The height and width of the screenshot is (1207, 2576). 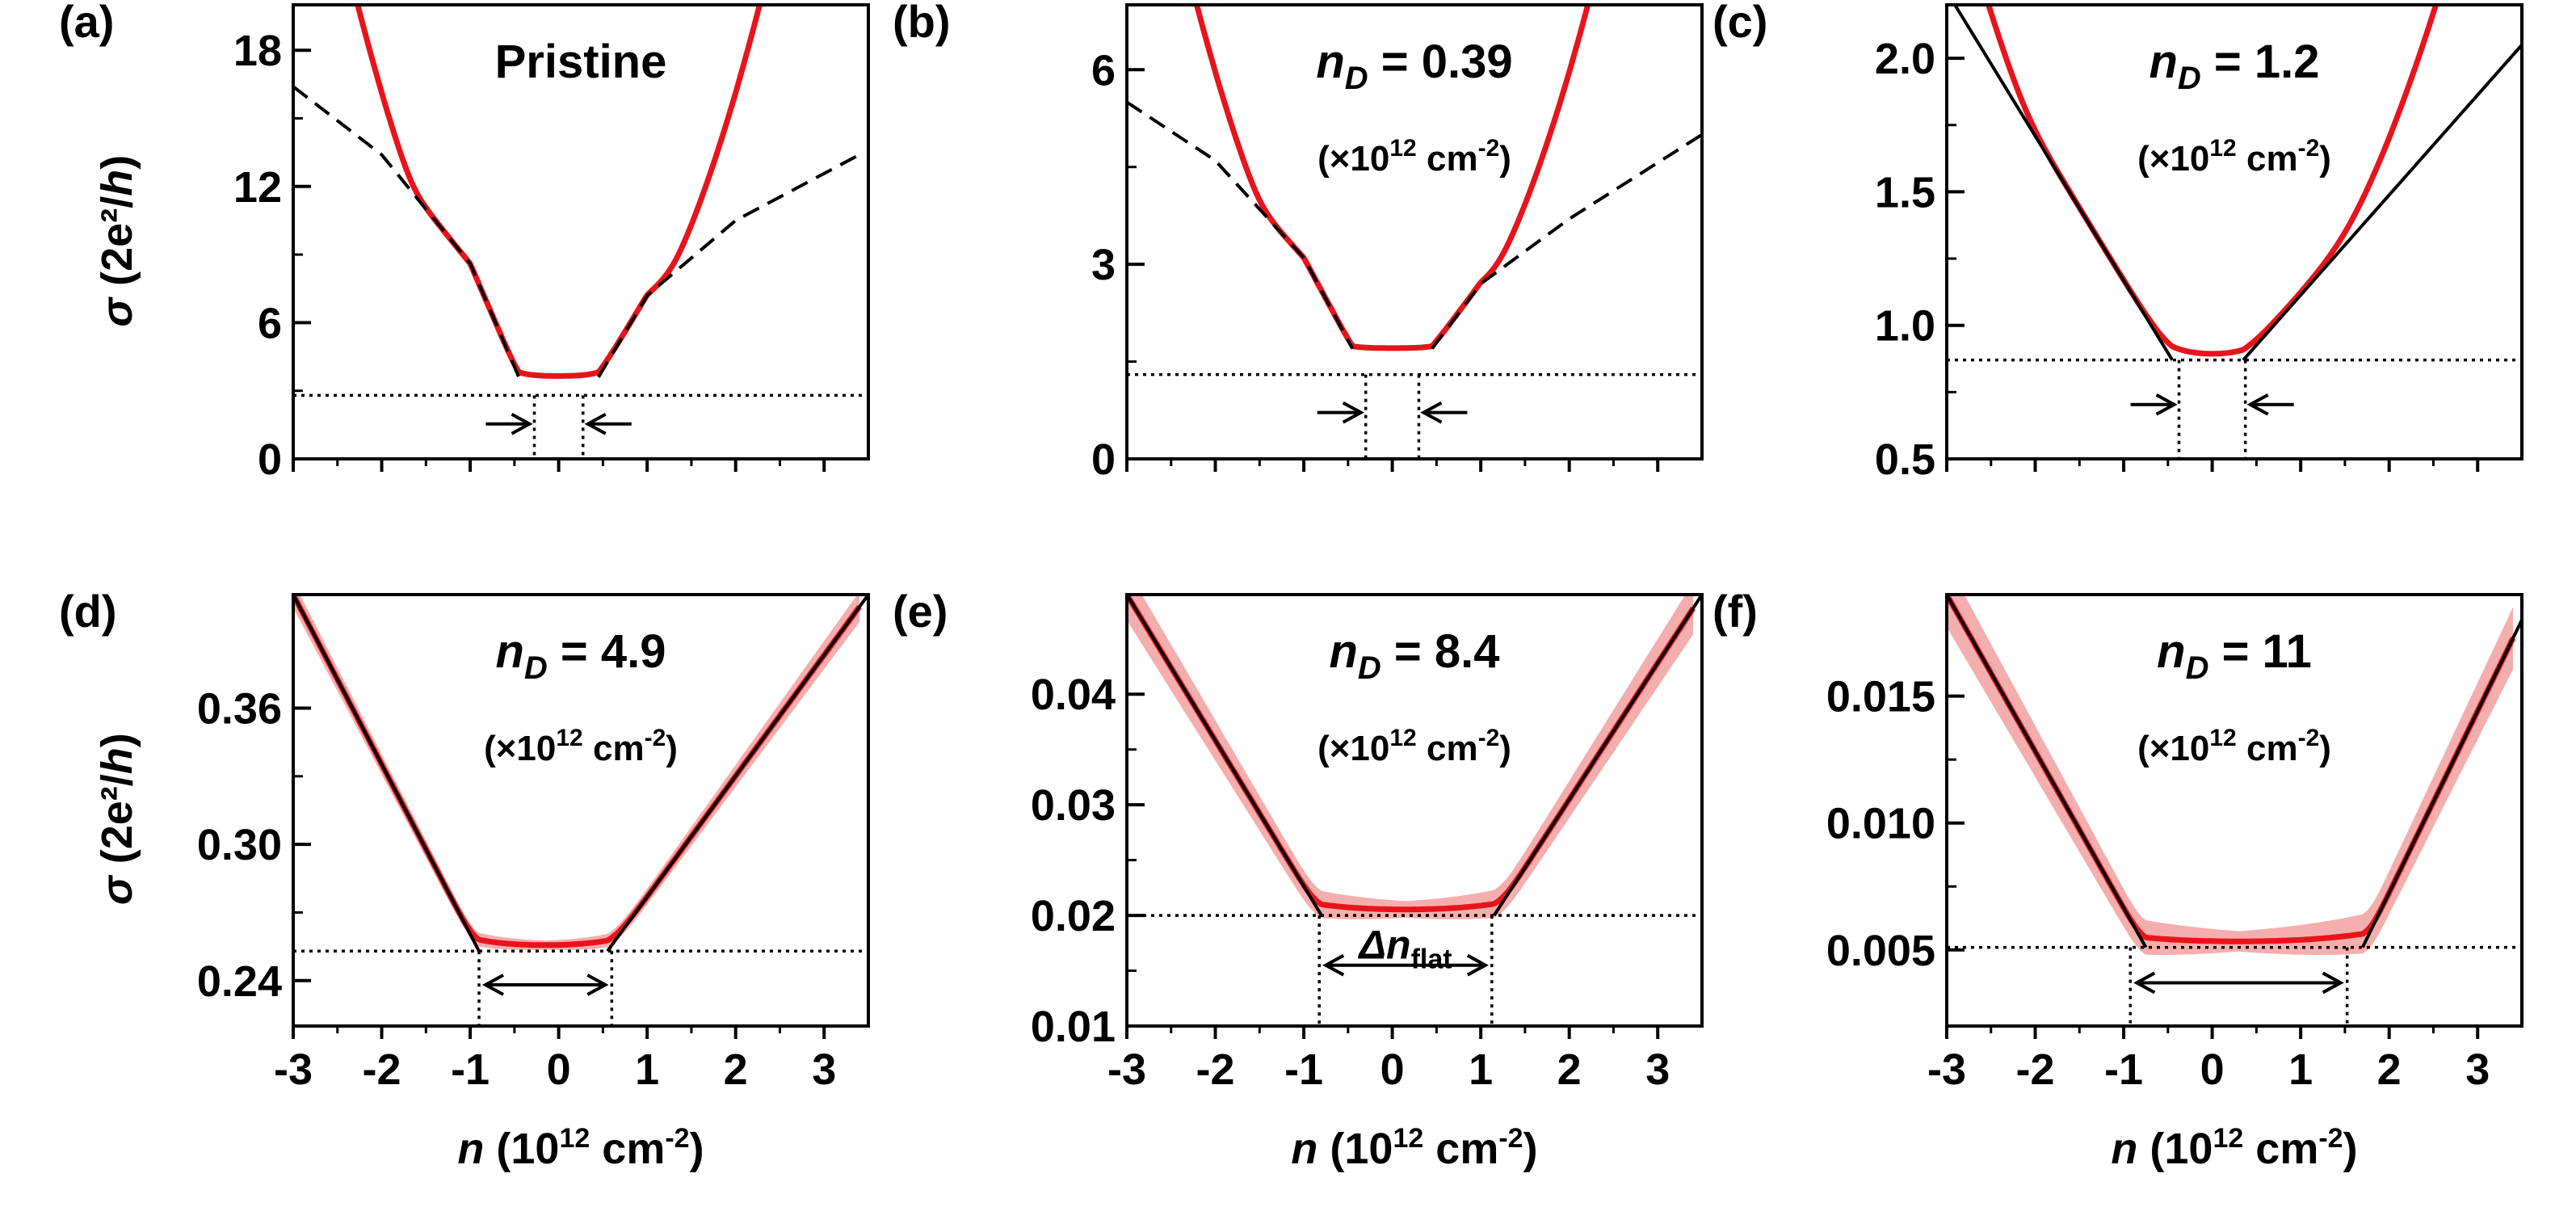 I want to click on panel-title: Pristine, so click(x=581, y=62).